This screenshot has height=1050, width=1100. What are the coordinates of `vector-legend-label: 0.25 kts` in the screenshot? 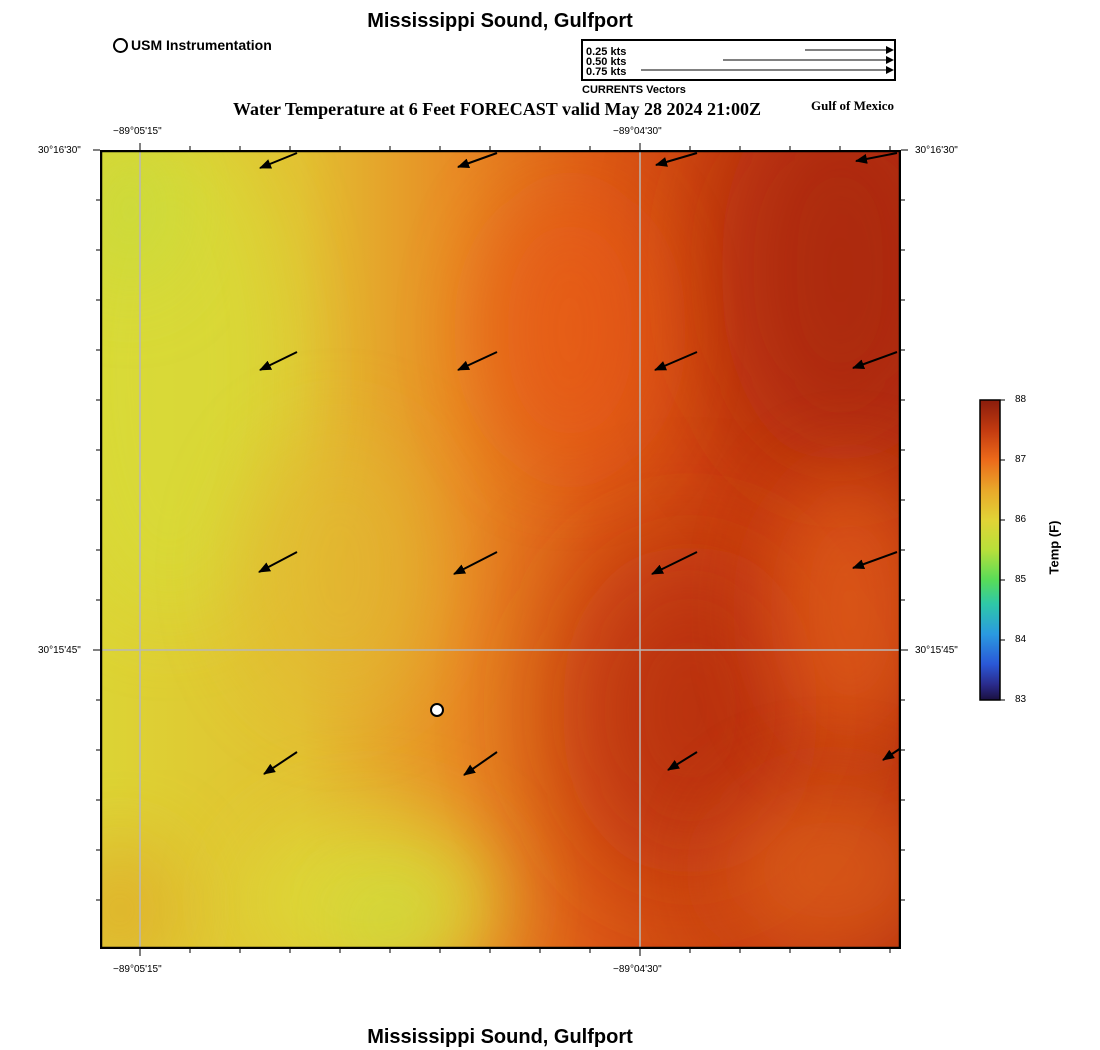 It's located at (606, 52).